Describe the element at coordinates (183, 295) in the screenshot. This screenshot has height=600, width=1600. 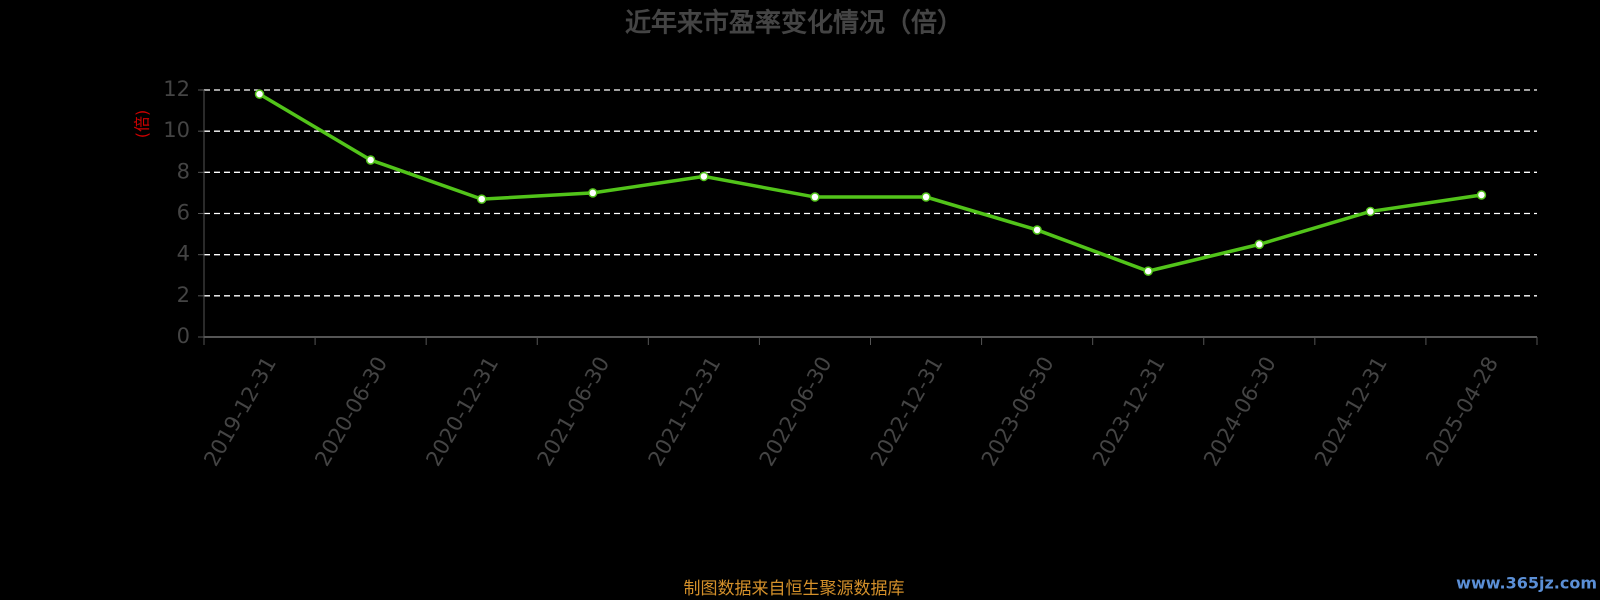
I see `y-tick-label: 2` at that location.